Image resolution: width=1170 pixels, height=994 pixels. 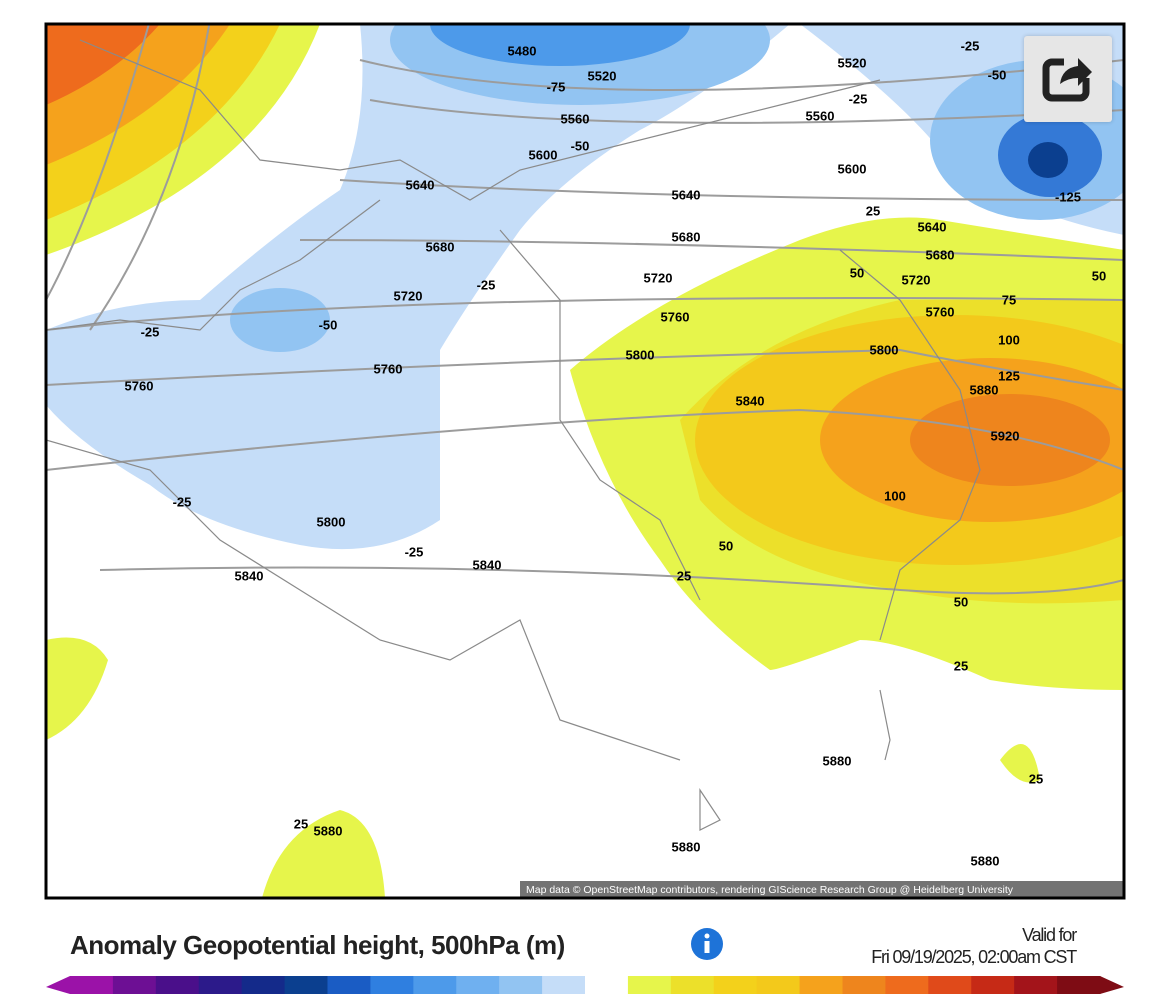 I want to click on legend-title: Anomaly Geopotential height, 500hPa (m), so click(x=317, y=945).